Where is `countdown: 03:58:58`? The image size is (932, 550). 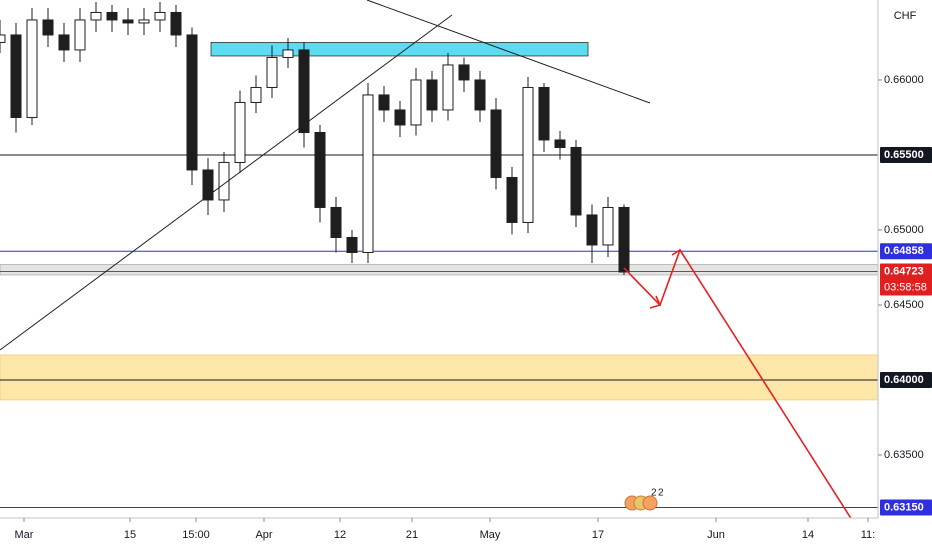 countdown: 03:58:58 is located at coordinates (905, 287).